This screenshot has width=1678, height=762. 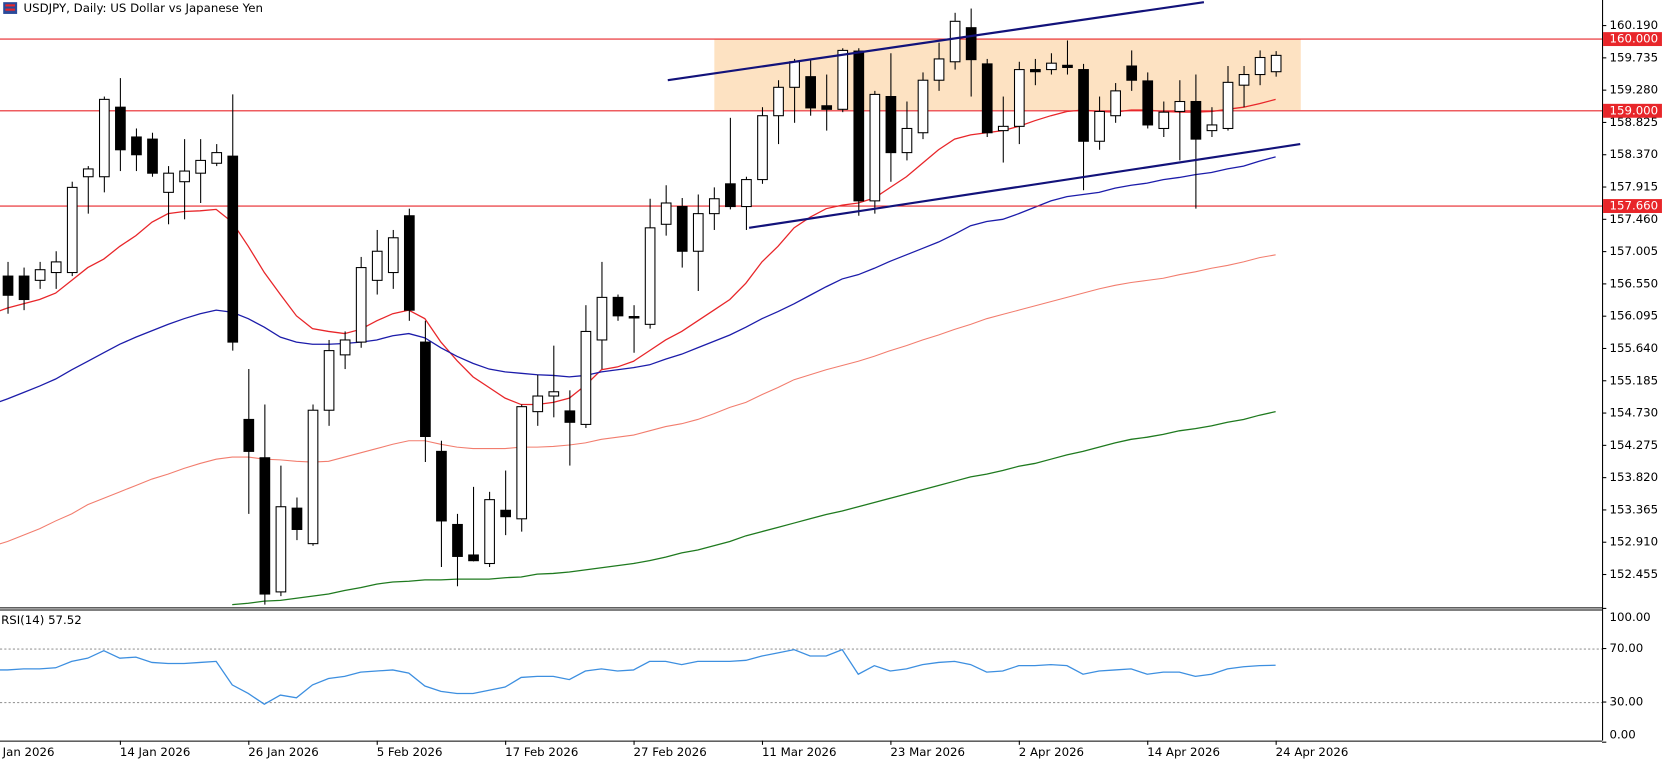 I want to click on trend-line, so click(x=936, y=41).